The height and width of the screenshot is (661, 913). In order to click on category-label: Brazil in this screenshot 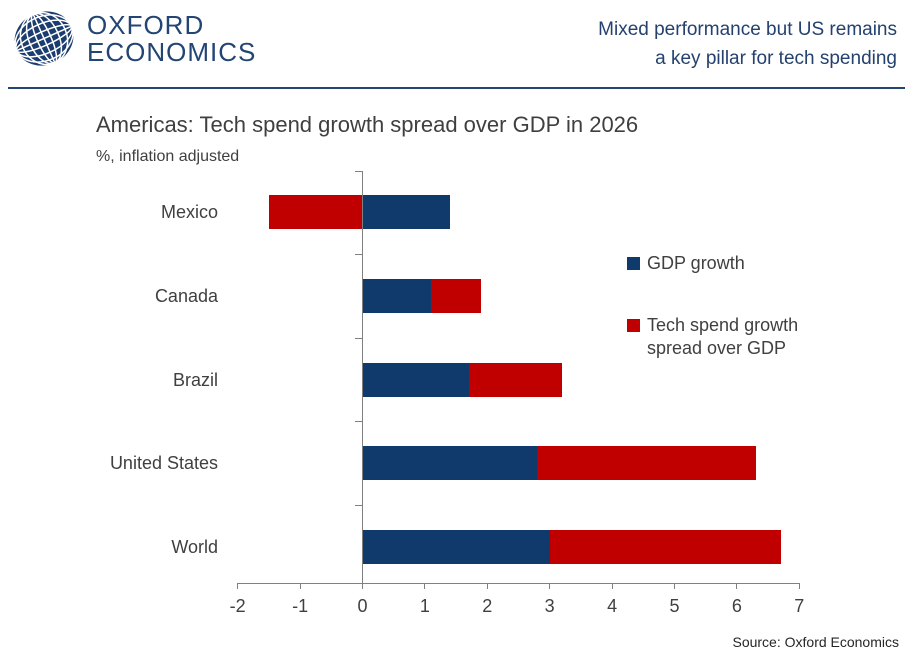, I will do `click(195, 379)`.